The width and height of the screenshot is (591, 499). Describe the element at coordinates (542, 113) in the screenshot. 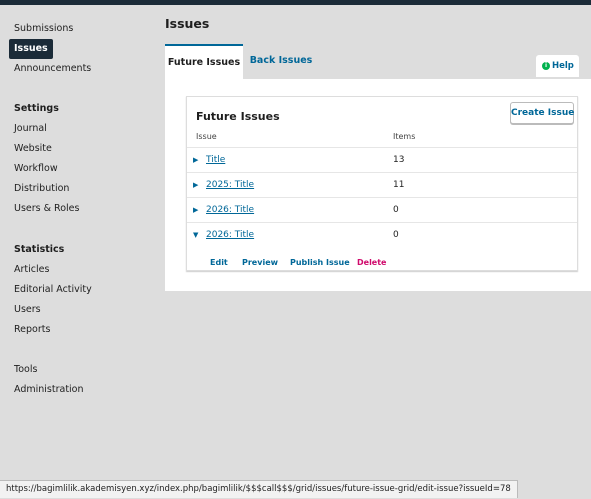

I see `create-issue-button: Create Issue` at that location.